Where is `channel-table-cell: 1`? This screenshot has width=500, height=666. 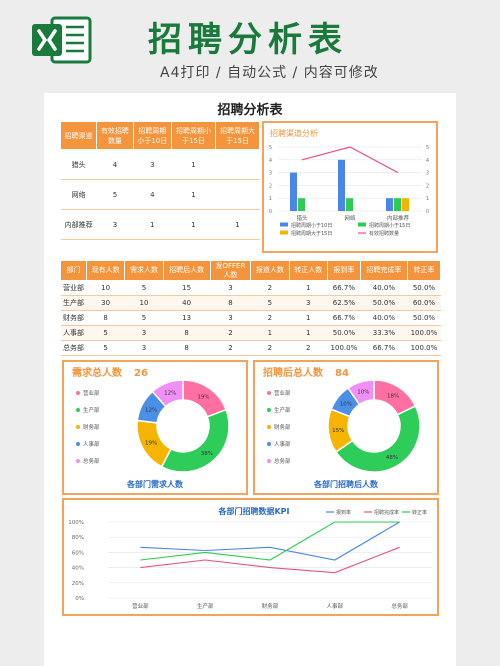 channel-table-cell: 1 is located at coordinates (152, 224).